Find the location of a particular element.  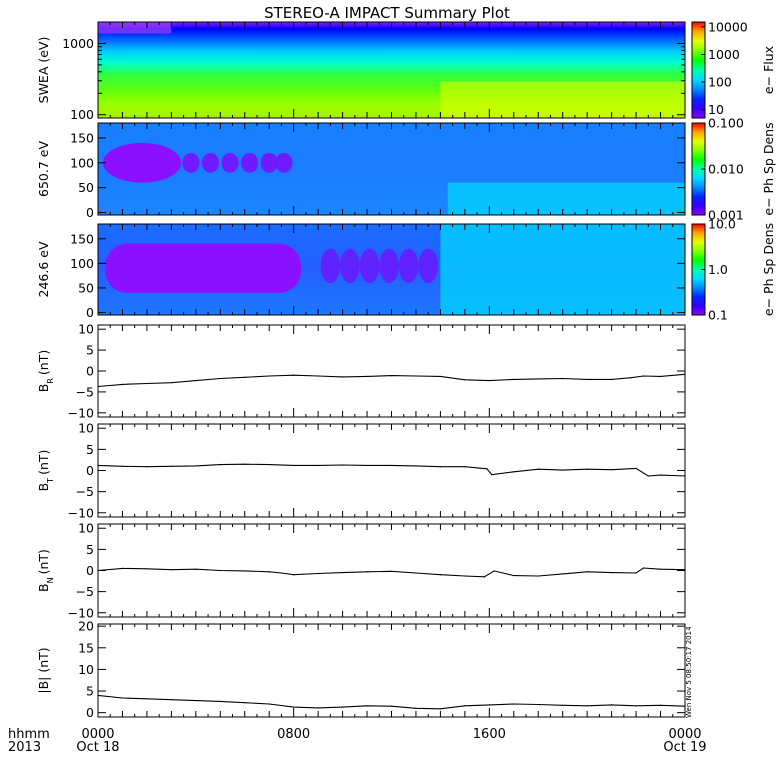

y-tick-label-6-3: 15 is located at coordinates (86, 647).